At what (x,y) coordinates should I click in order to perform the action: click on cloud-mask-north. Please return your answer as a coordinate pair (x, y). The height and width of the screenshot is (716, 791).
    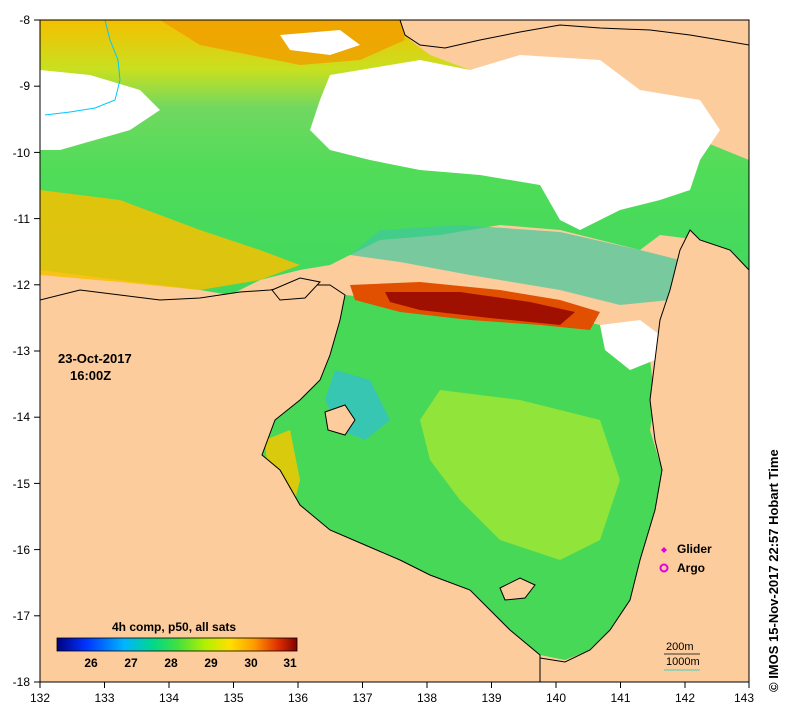
    Looking at the image, I should click on (320, 42).